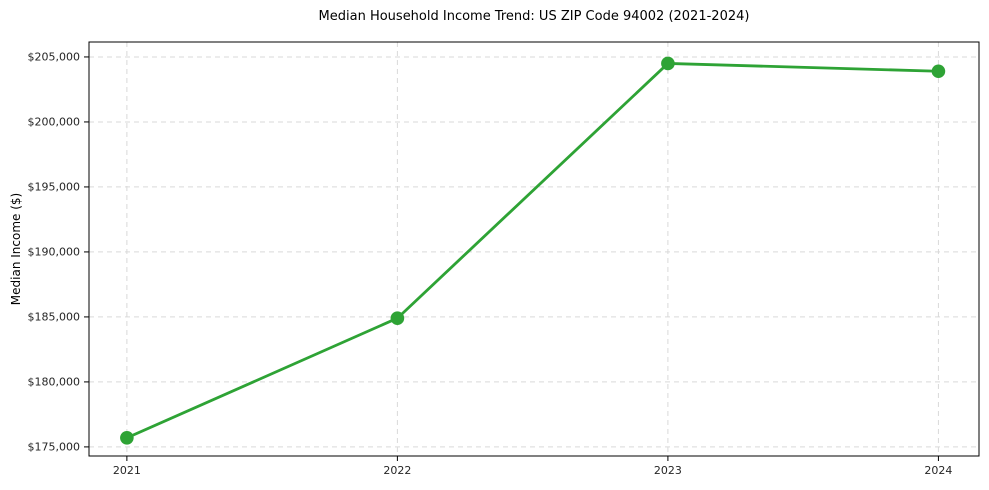  Describe the element at coordinates (54, 187) in the screenshot. I see `y-tick-label: $195,000` at that location.